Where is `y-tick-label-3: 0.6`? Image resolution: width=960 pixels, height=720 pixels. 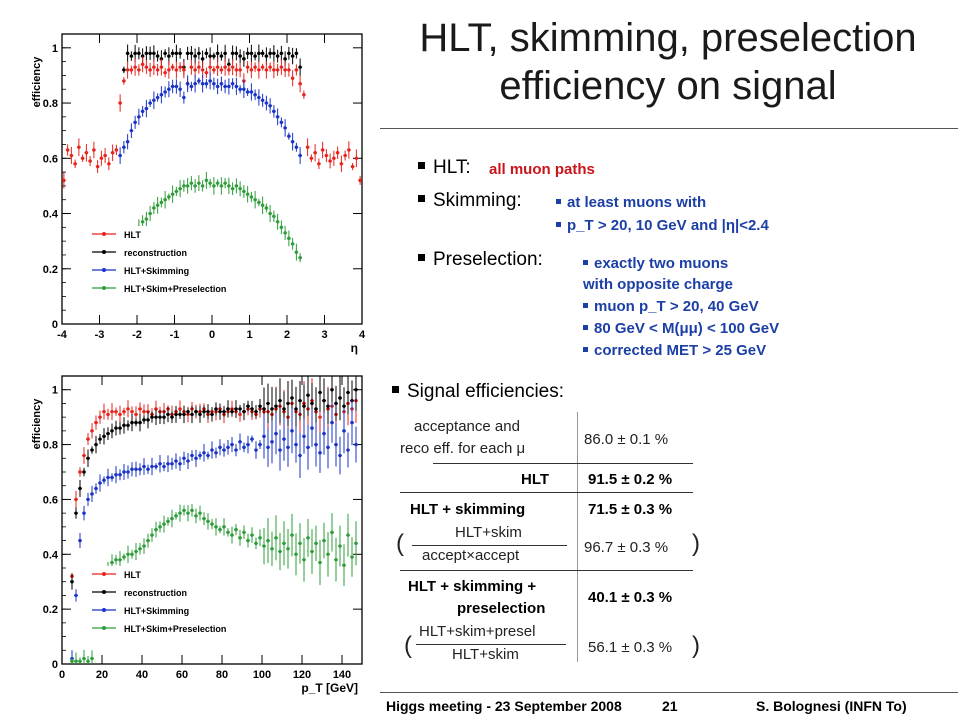
y-tick-label-3: 0.6 is located at coordinates (50, 159).